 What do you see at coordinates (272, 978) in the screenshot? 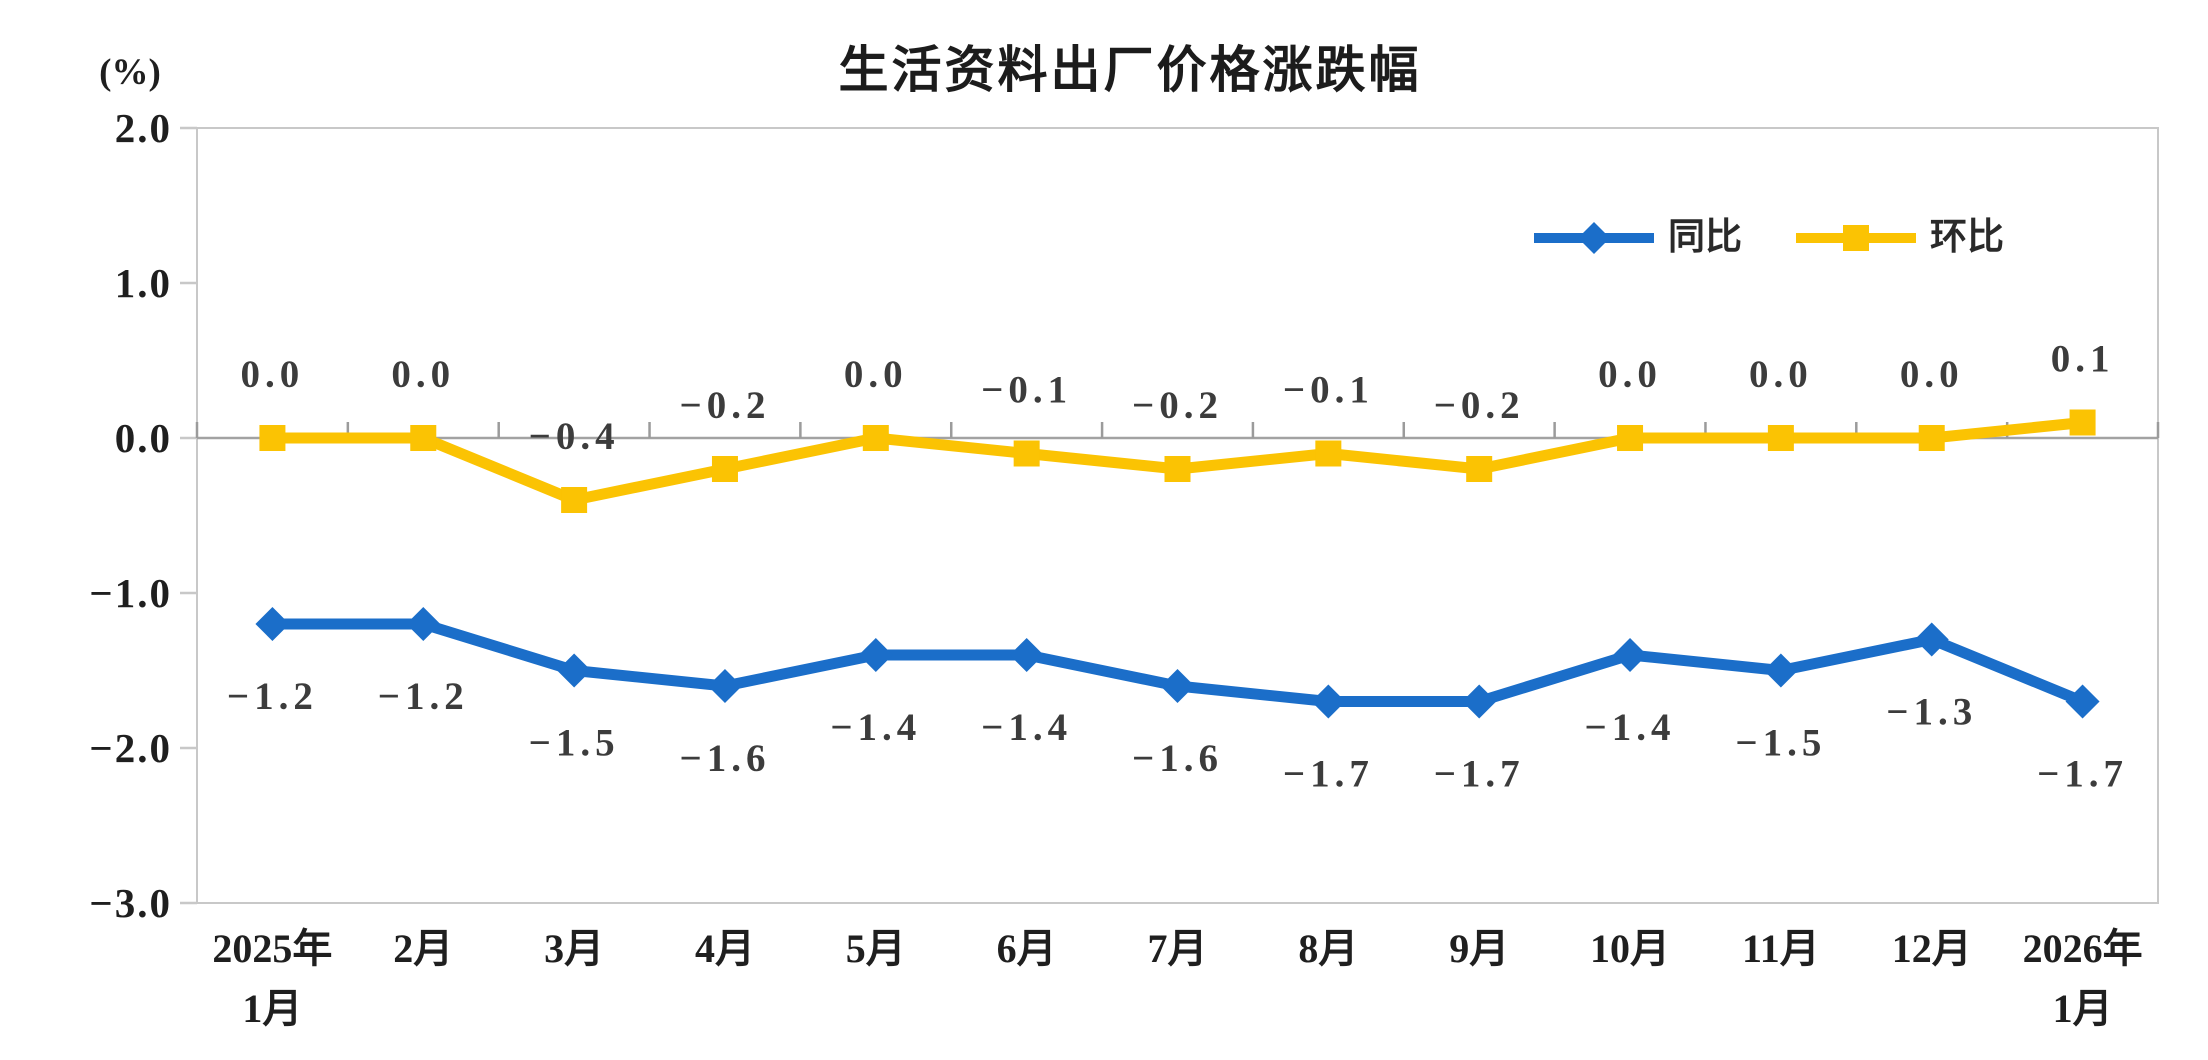
I see `x-axis-label: 2025年 1月` at bounding box center [272, 978].